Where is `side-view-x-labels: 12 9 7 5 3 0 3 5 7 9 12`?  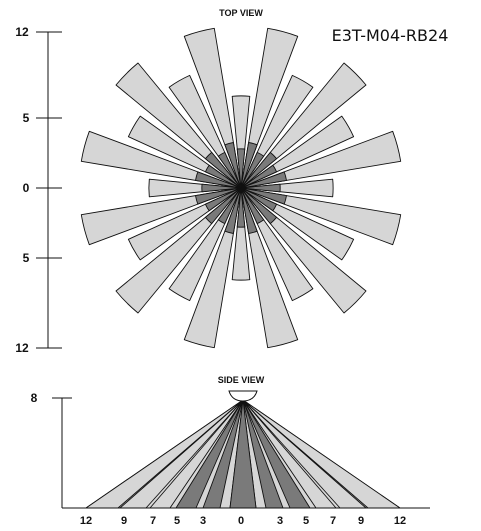
side-view-x-labels: 12 9 7 5 3 0 3 5 7 9 12 is located at coordinates (243, 521).